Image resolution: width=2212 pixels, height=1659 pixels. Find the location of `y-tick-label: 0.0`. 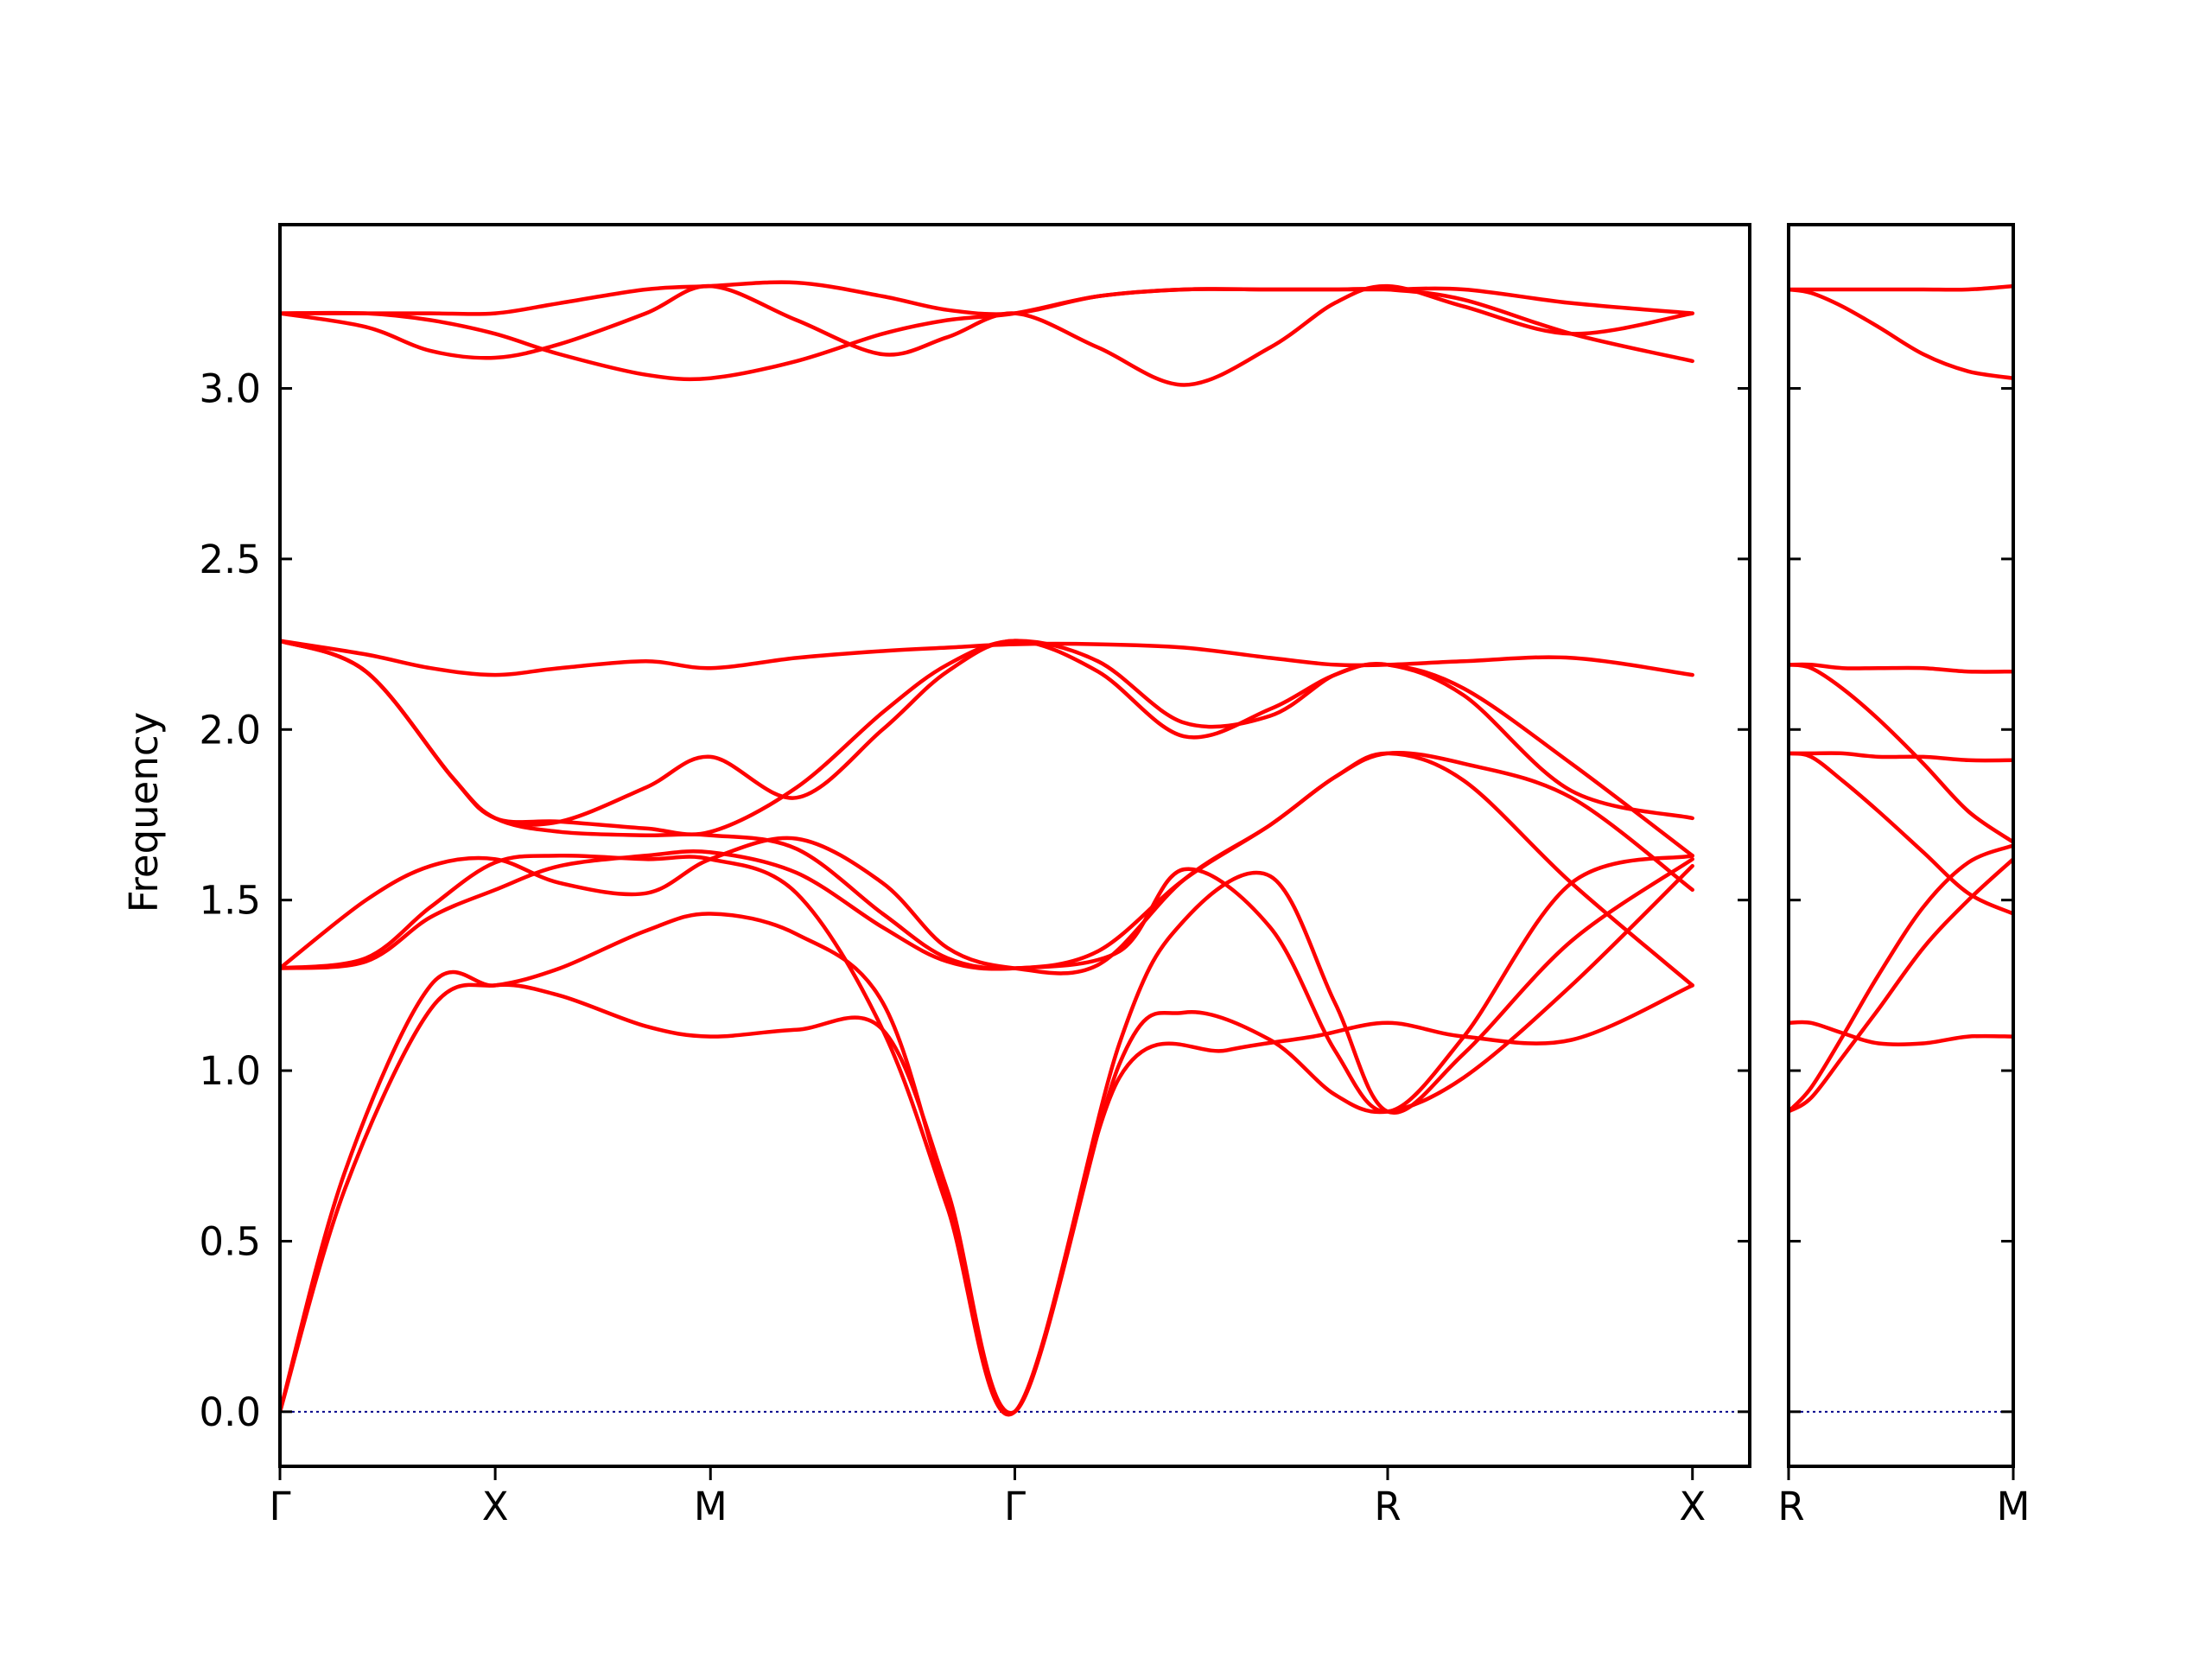

y-tick-label: 0.0 is located at coordinates (230, 1412).